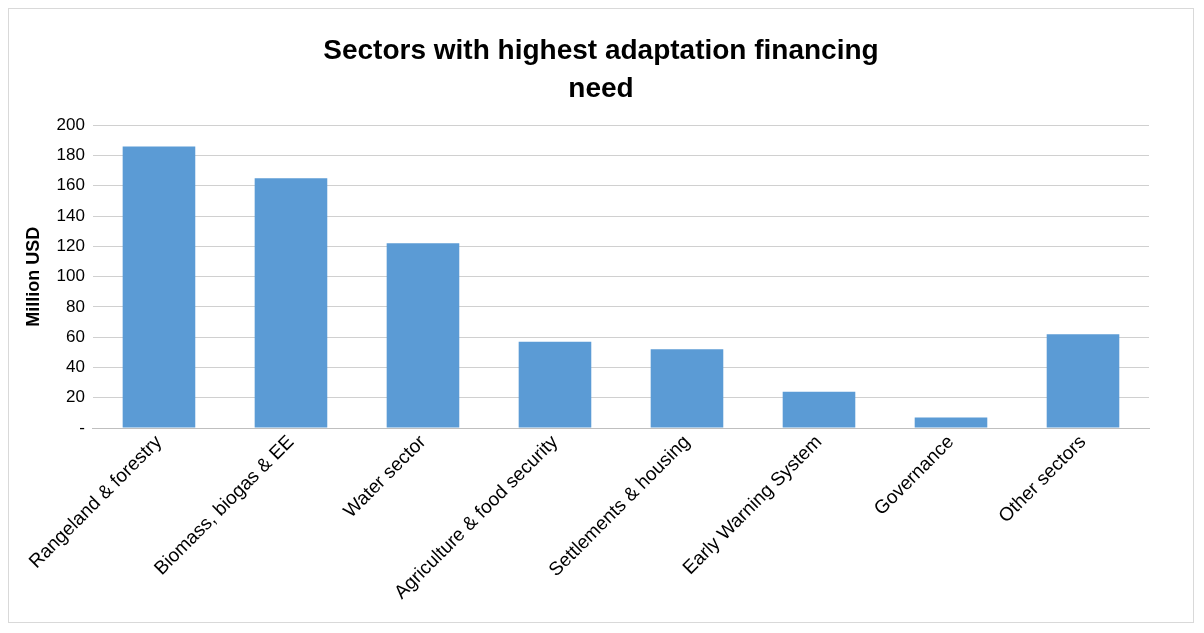  Describe the element at coordinates (82, 427) in the screenshot. I see `y-tick-label: -` at that location.